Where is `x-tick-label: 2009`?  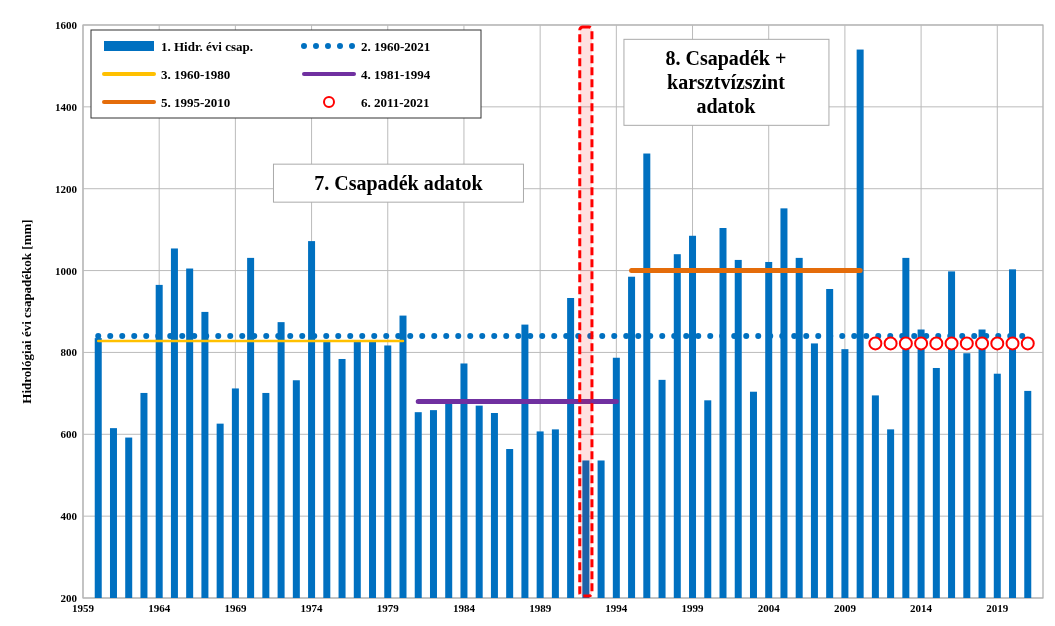 x-tick-label: 2009 is located at coordinates (845, 608).